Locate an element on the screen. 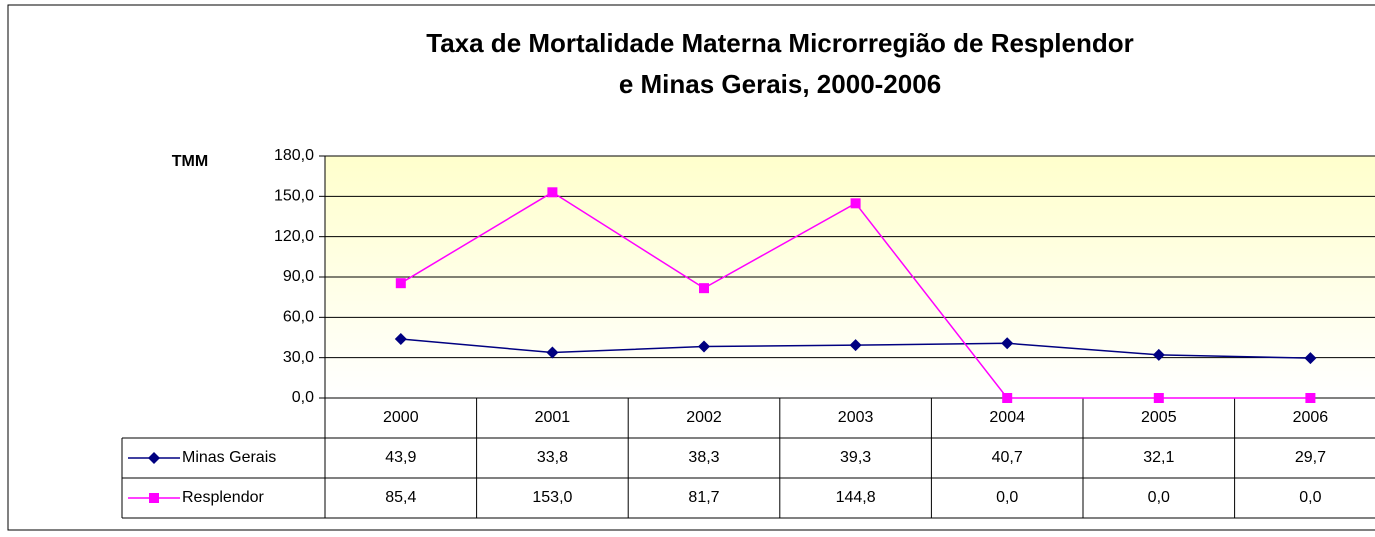 This screenshot has width=1375, height=537. y-tick-label: 180,0 is located at coordinates (294, 155).